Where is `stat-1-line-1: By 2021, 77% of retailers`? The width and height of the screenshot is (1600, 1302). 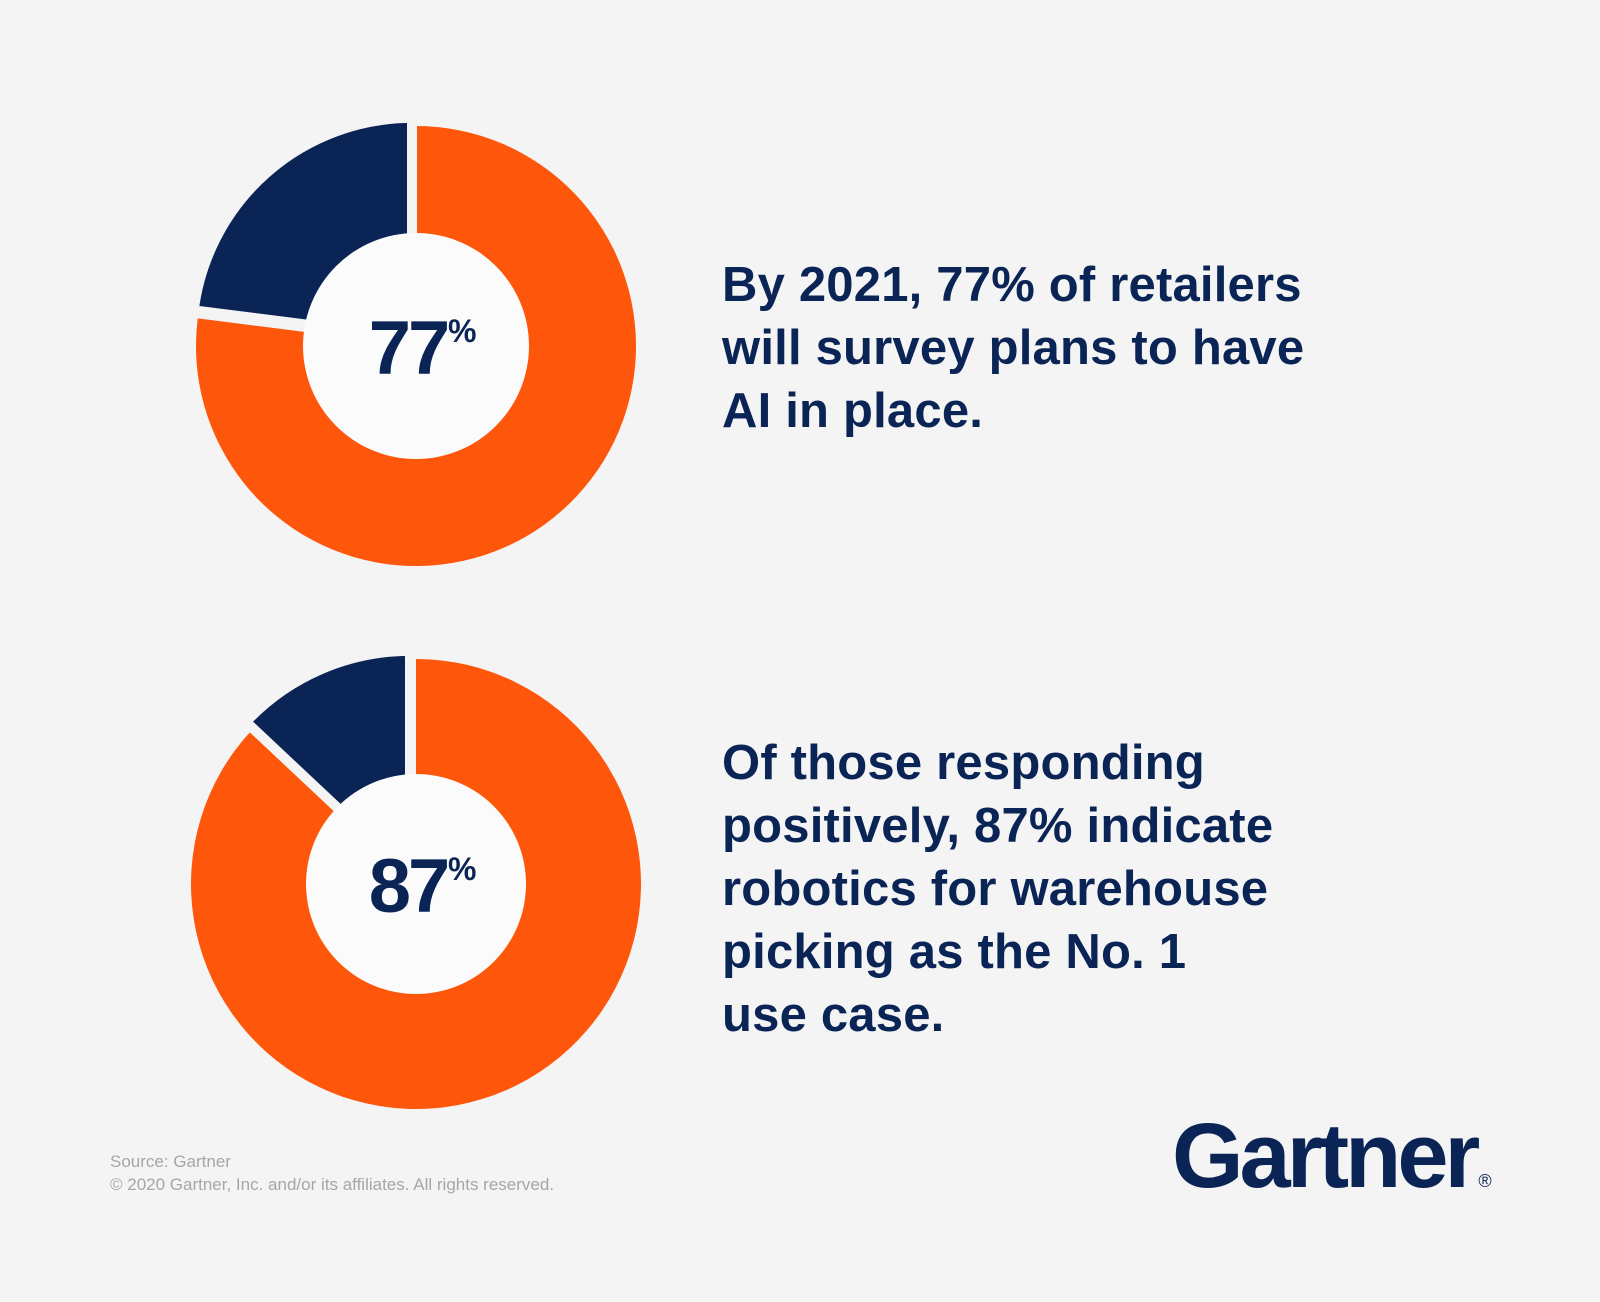 stat-1-line-1: By 2021, 77% of retailers is located at coordinates (1012, 285).